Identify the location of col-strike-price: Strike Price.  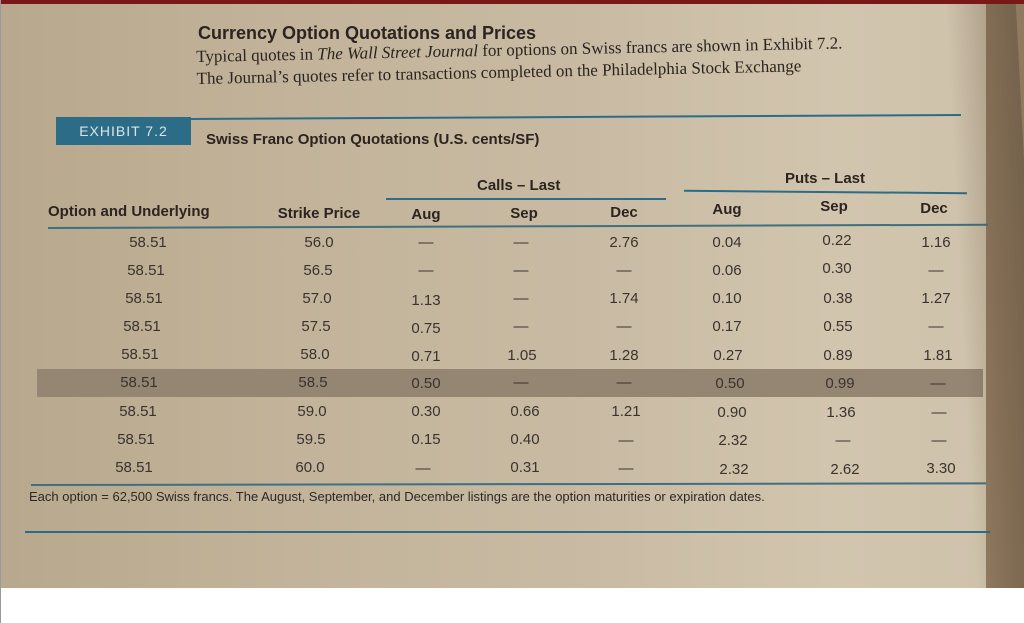
(319, 213).